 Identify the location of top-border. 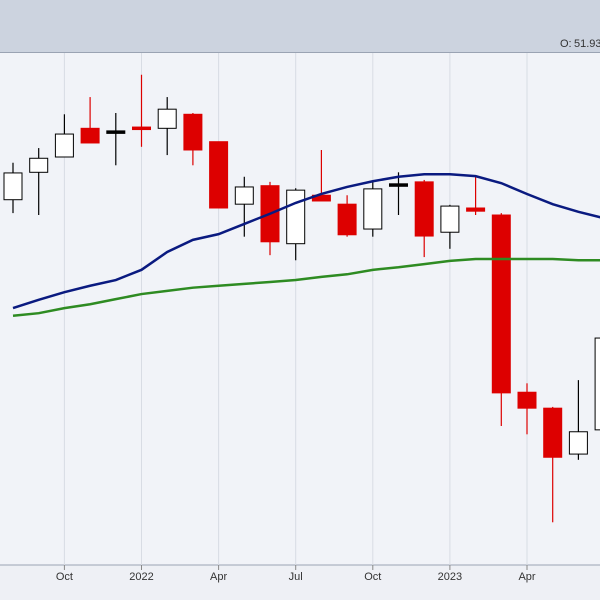
(300, 52).